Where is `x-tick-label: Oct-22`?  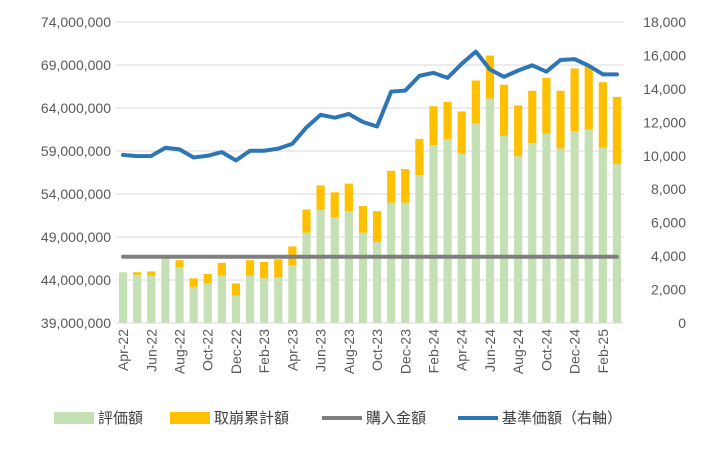
x-tick-label: Oct-22 is located at coordinates (208, 350).